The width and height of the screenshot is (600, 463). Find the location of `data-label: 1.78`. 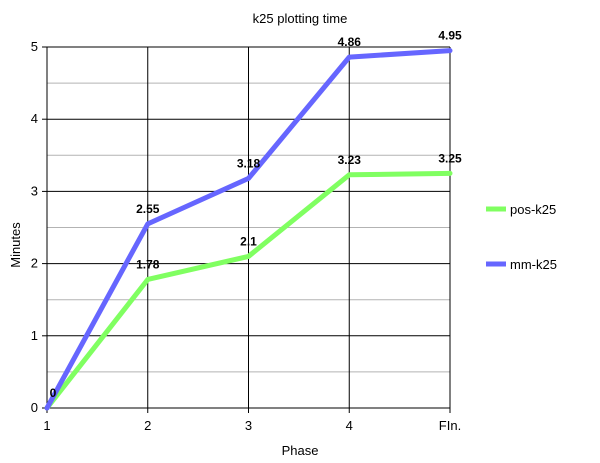

data-label: 1.78 is located at coordinates (148, 264).